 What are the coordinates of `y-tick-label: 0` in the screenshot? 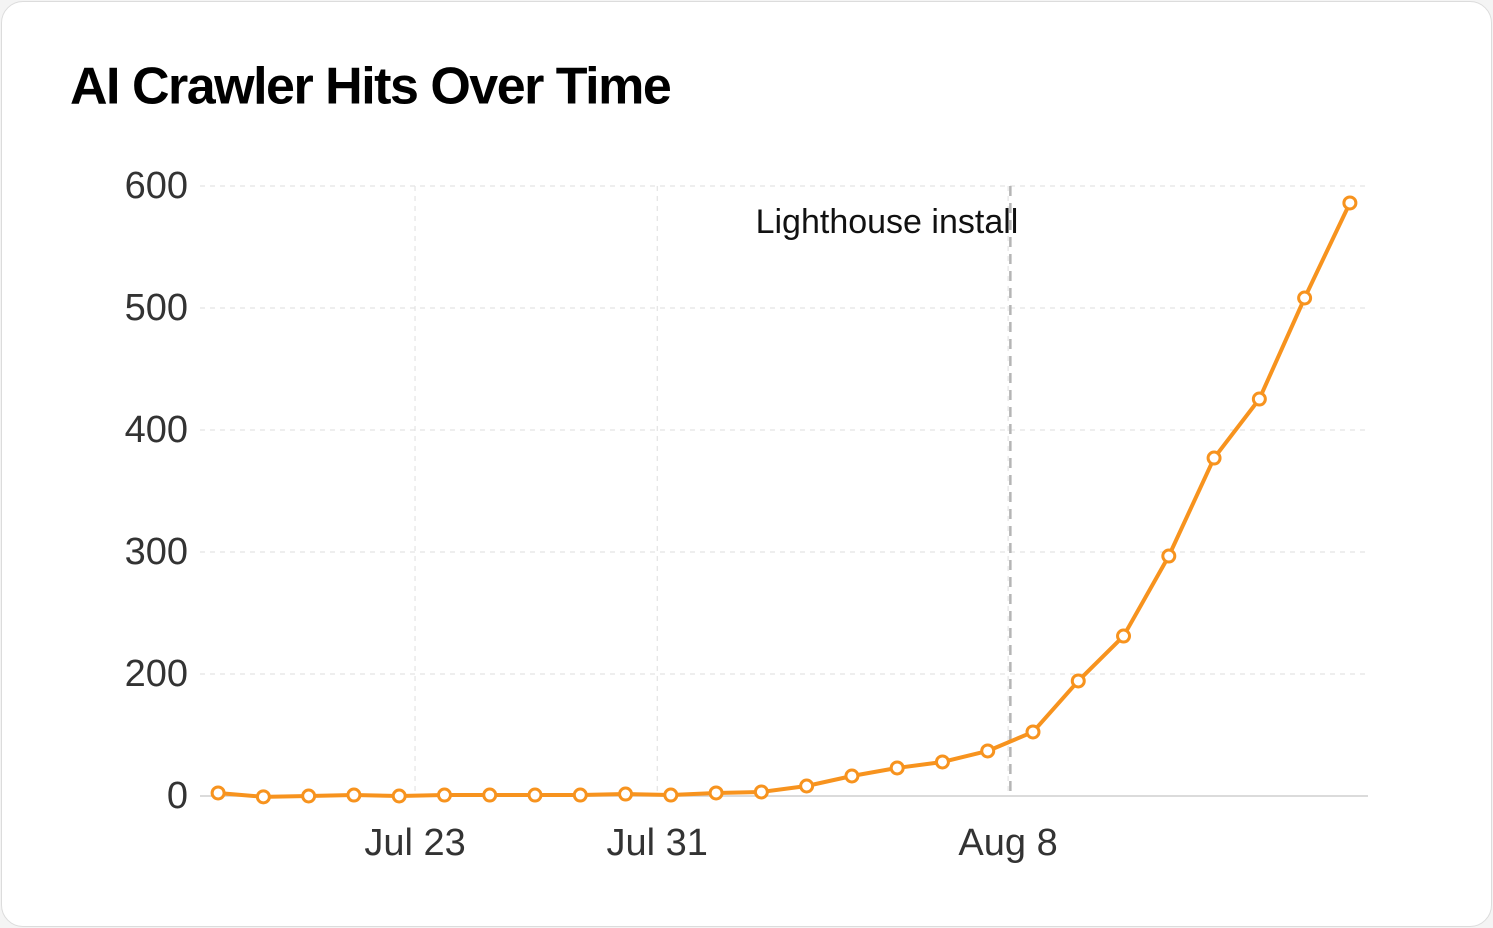 It's located at (177, 796).